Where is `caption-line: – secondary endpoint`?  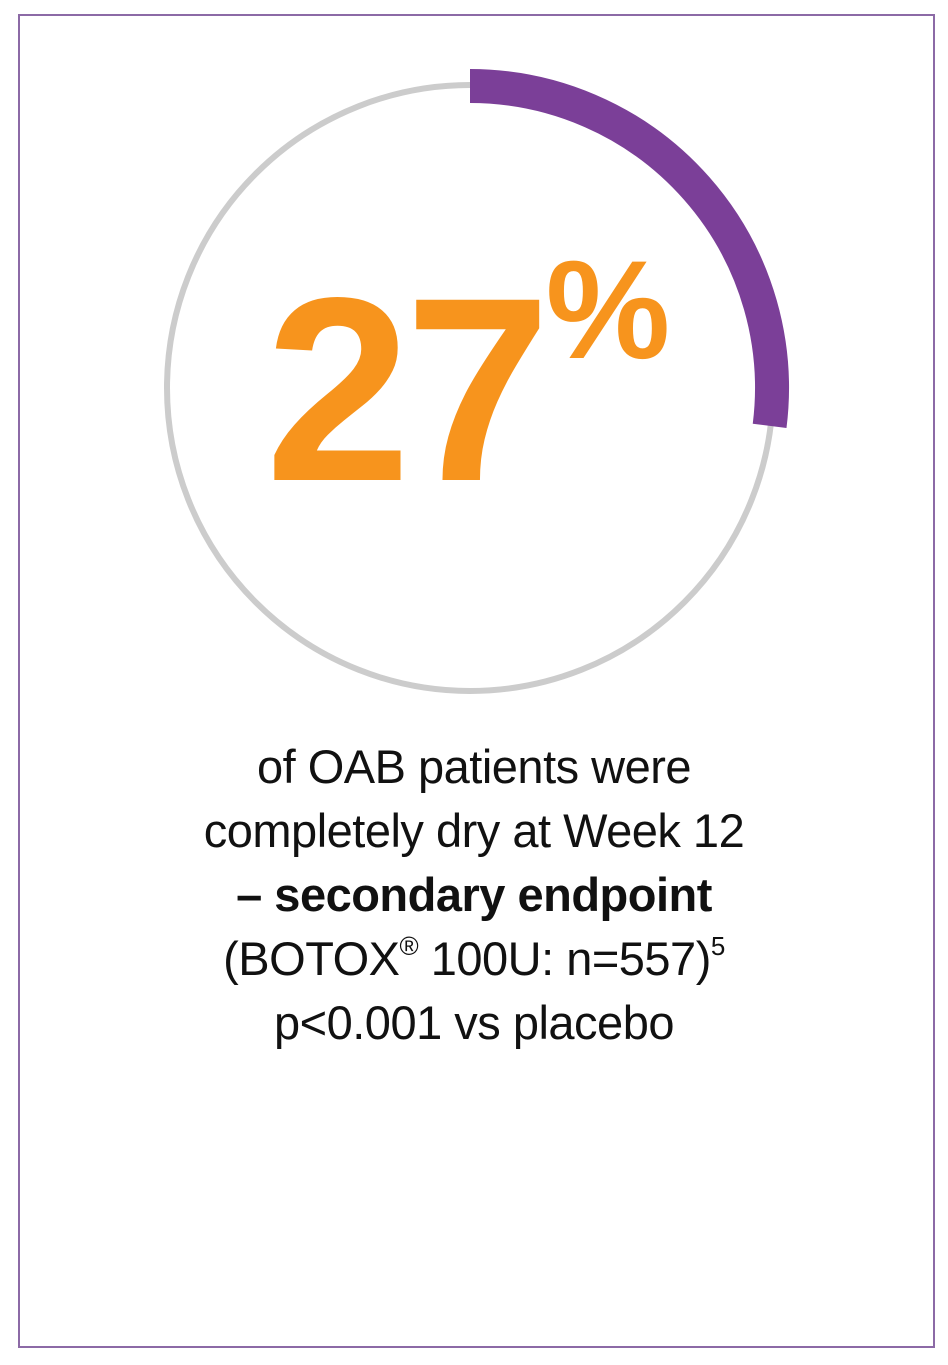 caption-line: – secondary endpoint is located at coordinates (474, 894).